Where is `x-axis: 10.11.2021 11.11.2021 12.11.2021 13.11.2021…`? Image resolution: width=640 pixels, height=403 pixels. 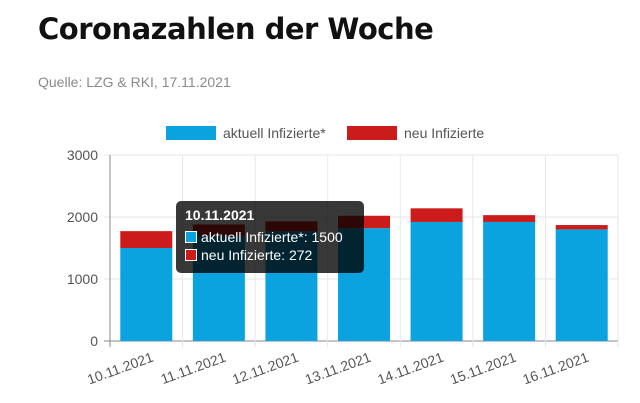 x-axis: 10.11.2021 11.11.2021 12.11.2021 13.11.2021… is located at coordinates (338, 368).